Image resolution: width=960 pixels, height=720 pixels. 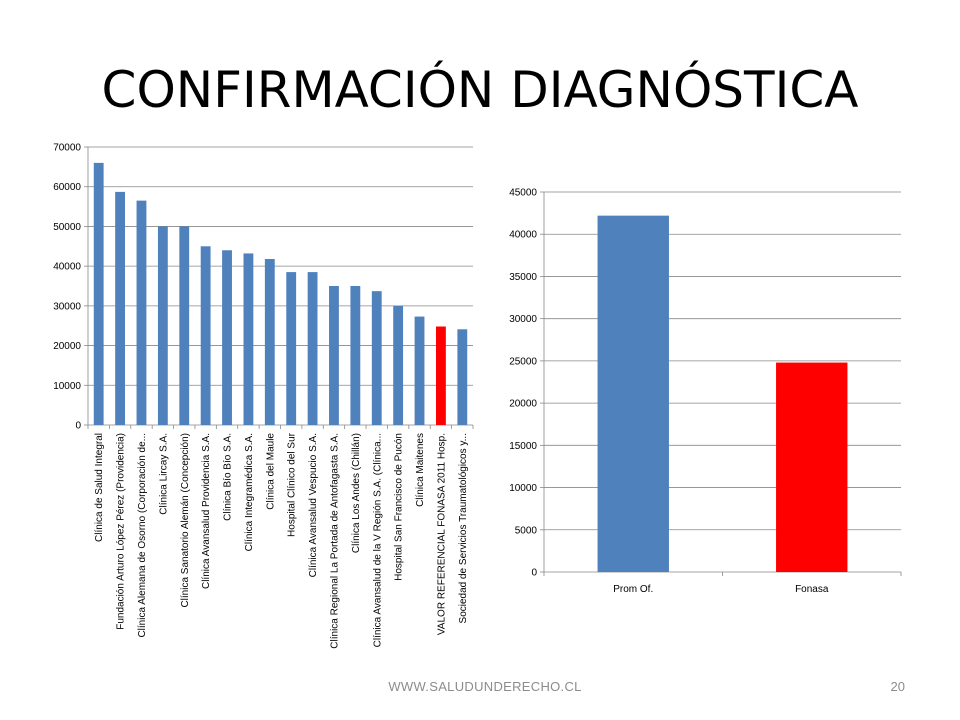 What do you see at coordinates (523, 235) in the screenshot?
I see `chart2-y-tick-label: 40000` at bounding box center [523, 235].